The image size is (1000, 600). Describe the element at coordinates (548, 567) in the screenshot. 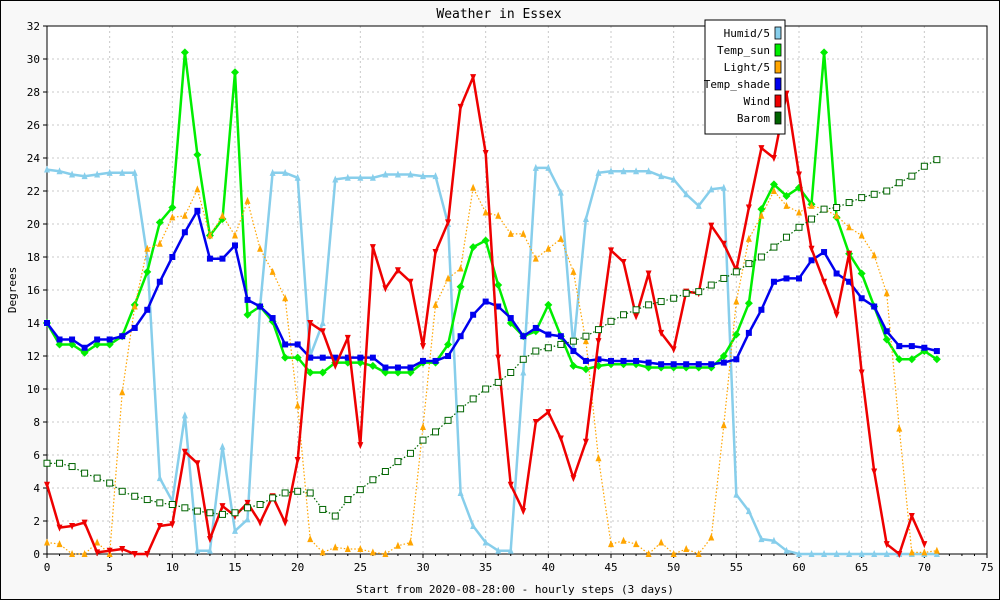

I see `x-tick-label: 40` at that location.